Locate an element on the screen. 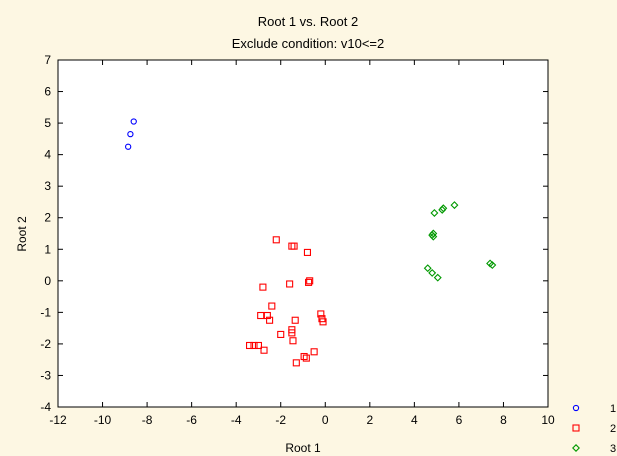 This screenshot has height=456, width=617. chart-subtitle: Exclude condition: v10<=2 is located at coordinates (308, 43).